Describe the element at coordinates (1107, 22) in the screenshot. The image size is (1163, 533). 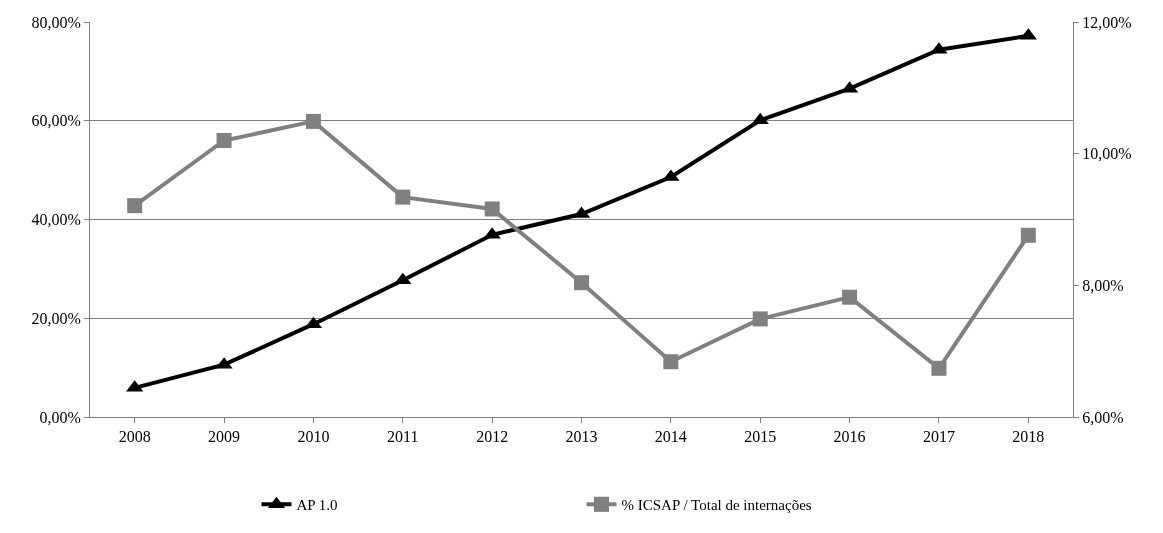
I see `y2-tick-label: 12,00%` at that location.